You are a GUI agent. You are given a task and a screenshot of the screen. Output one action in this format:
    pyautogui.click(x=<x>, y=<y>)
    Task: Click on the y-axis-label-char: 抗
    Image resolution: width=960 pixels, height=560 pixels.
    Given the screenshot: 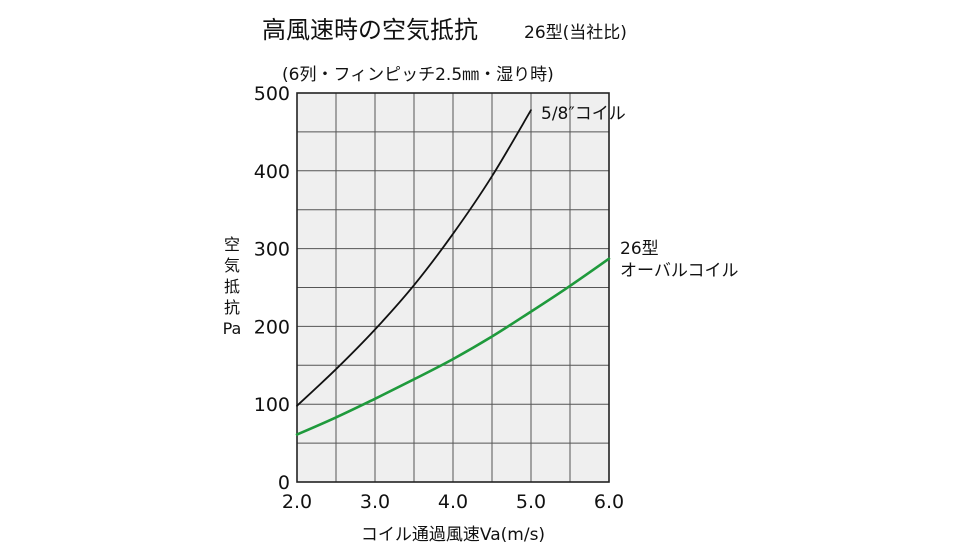 What is the action you would take?
    pyautogui.click(x=232, y=307)
    